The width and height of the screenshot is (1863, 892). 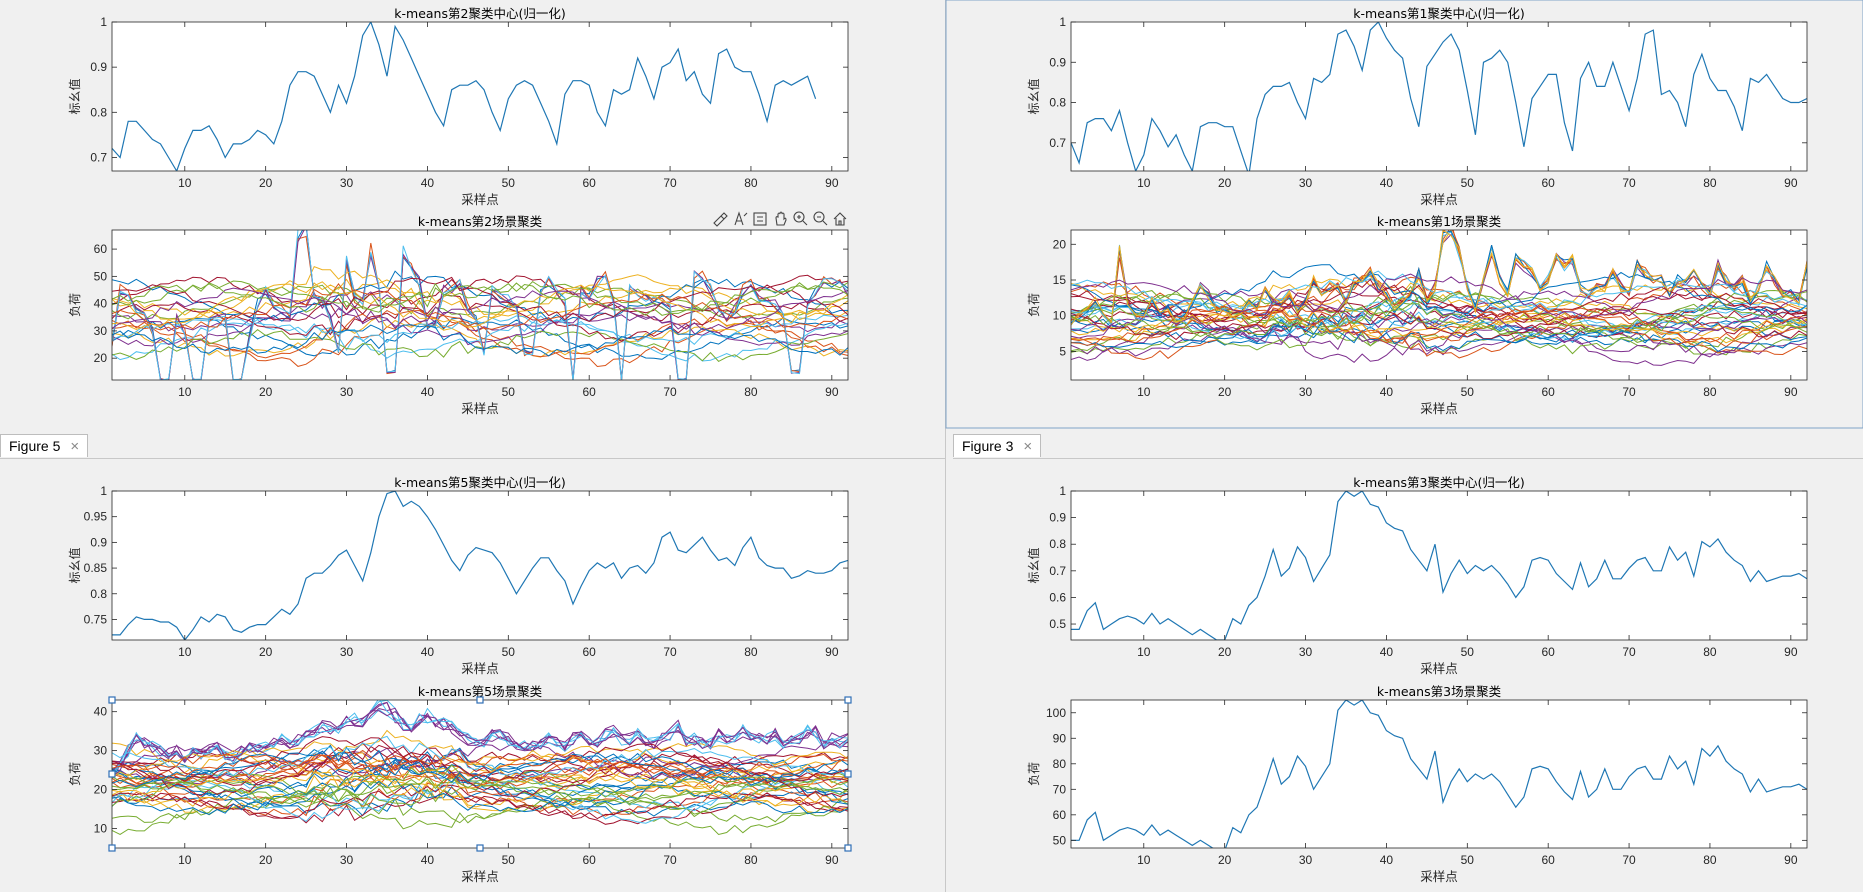 What do you see at coordinates (1057, 143) in the screenshot?
I see `y-tick-label: 0.7` at bounding box center [1057, 143].